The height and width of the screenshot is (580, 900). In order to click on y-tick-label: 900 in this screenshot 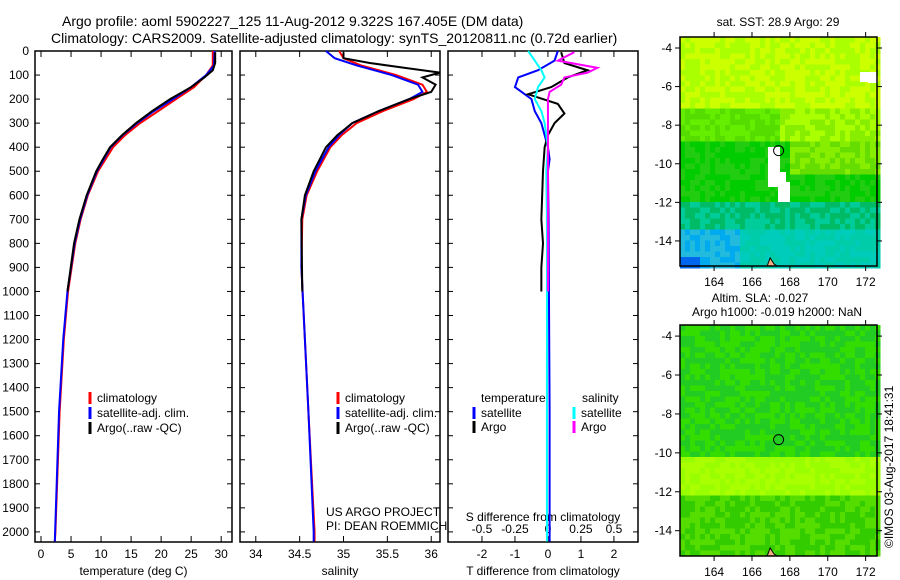, I will do `click(19, 267)`.